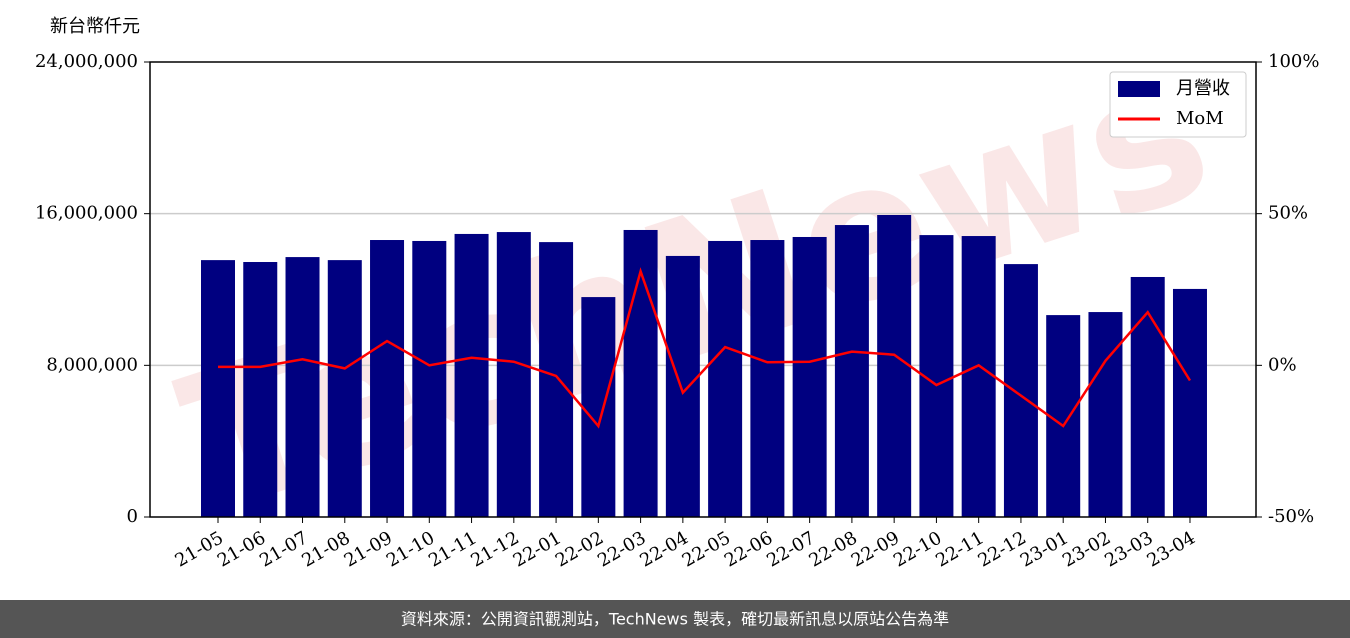 This screenshot has width=1350, height=638. I want to click on y2-tick-label: 50%, so click(1288, 213).